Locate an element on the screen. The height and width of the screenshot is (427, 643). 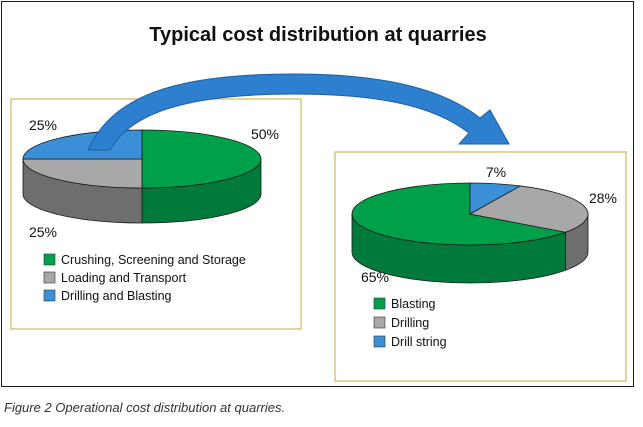
pie-chart-right: 65% 28% 7% is located at coordinates (484, 224).